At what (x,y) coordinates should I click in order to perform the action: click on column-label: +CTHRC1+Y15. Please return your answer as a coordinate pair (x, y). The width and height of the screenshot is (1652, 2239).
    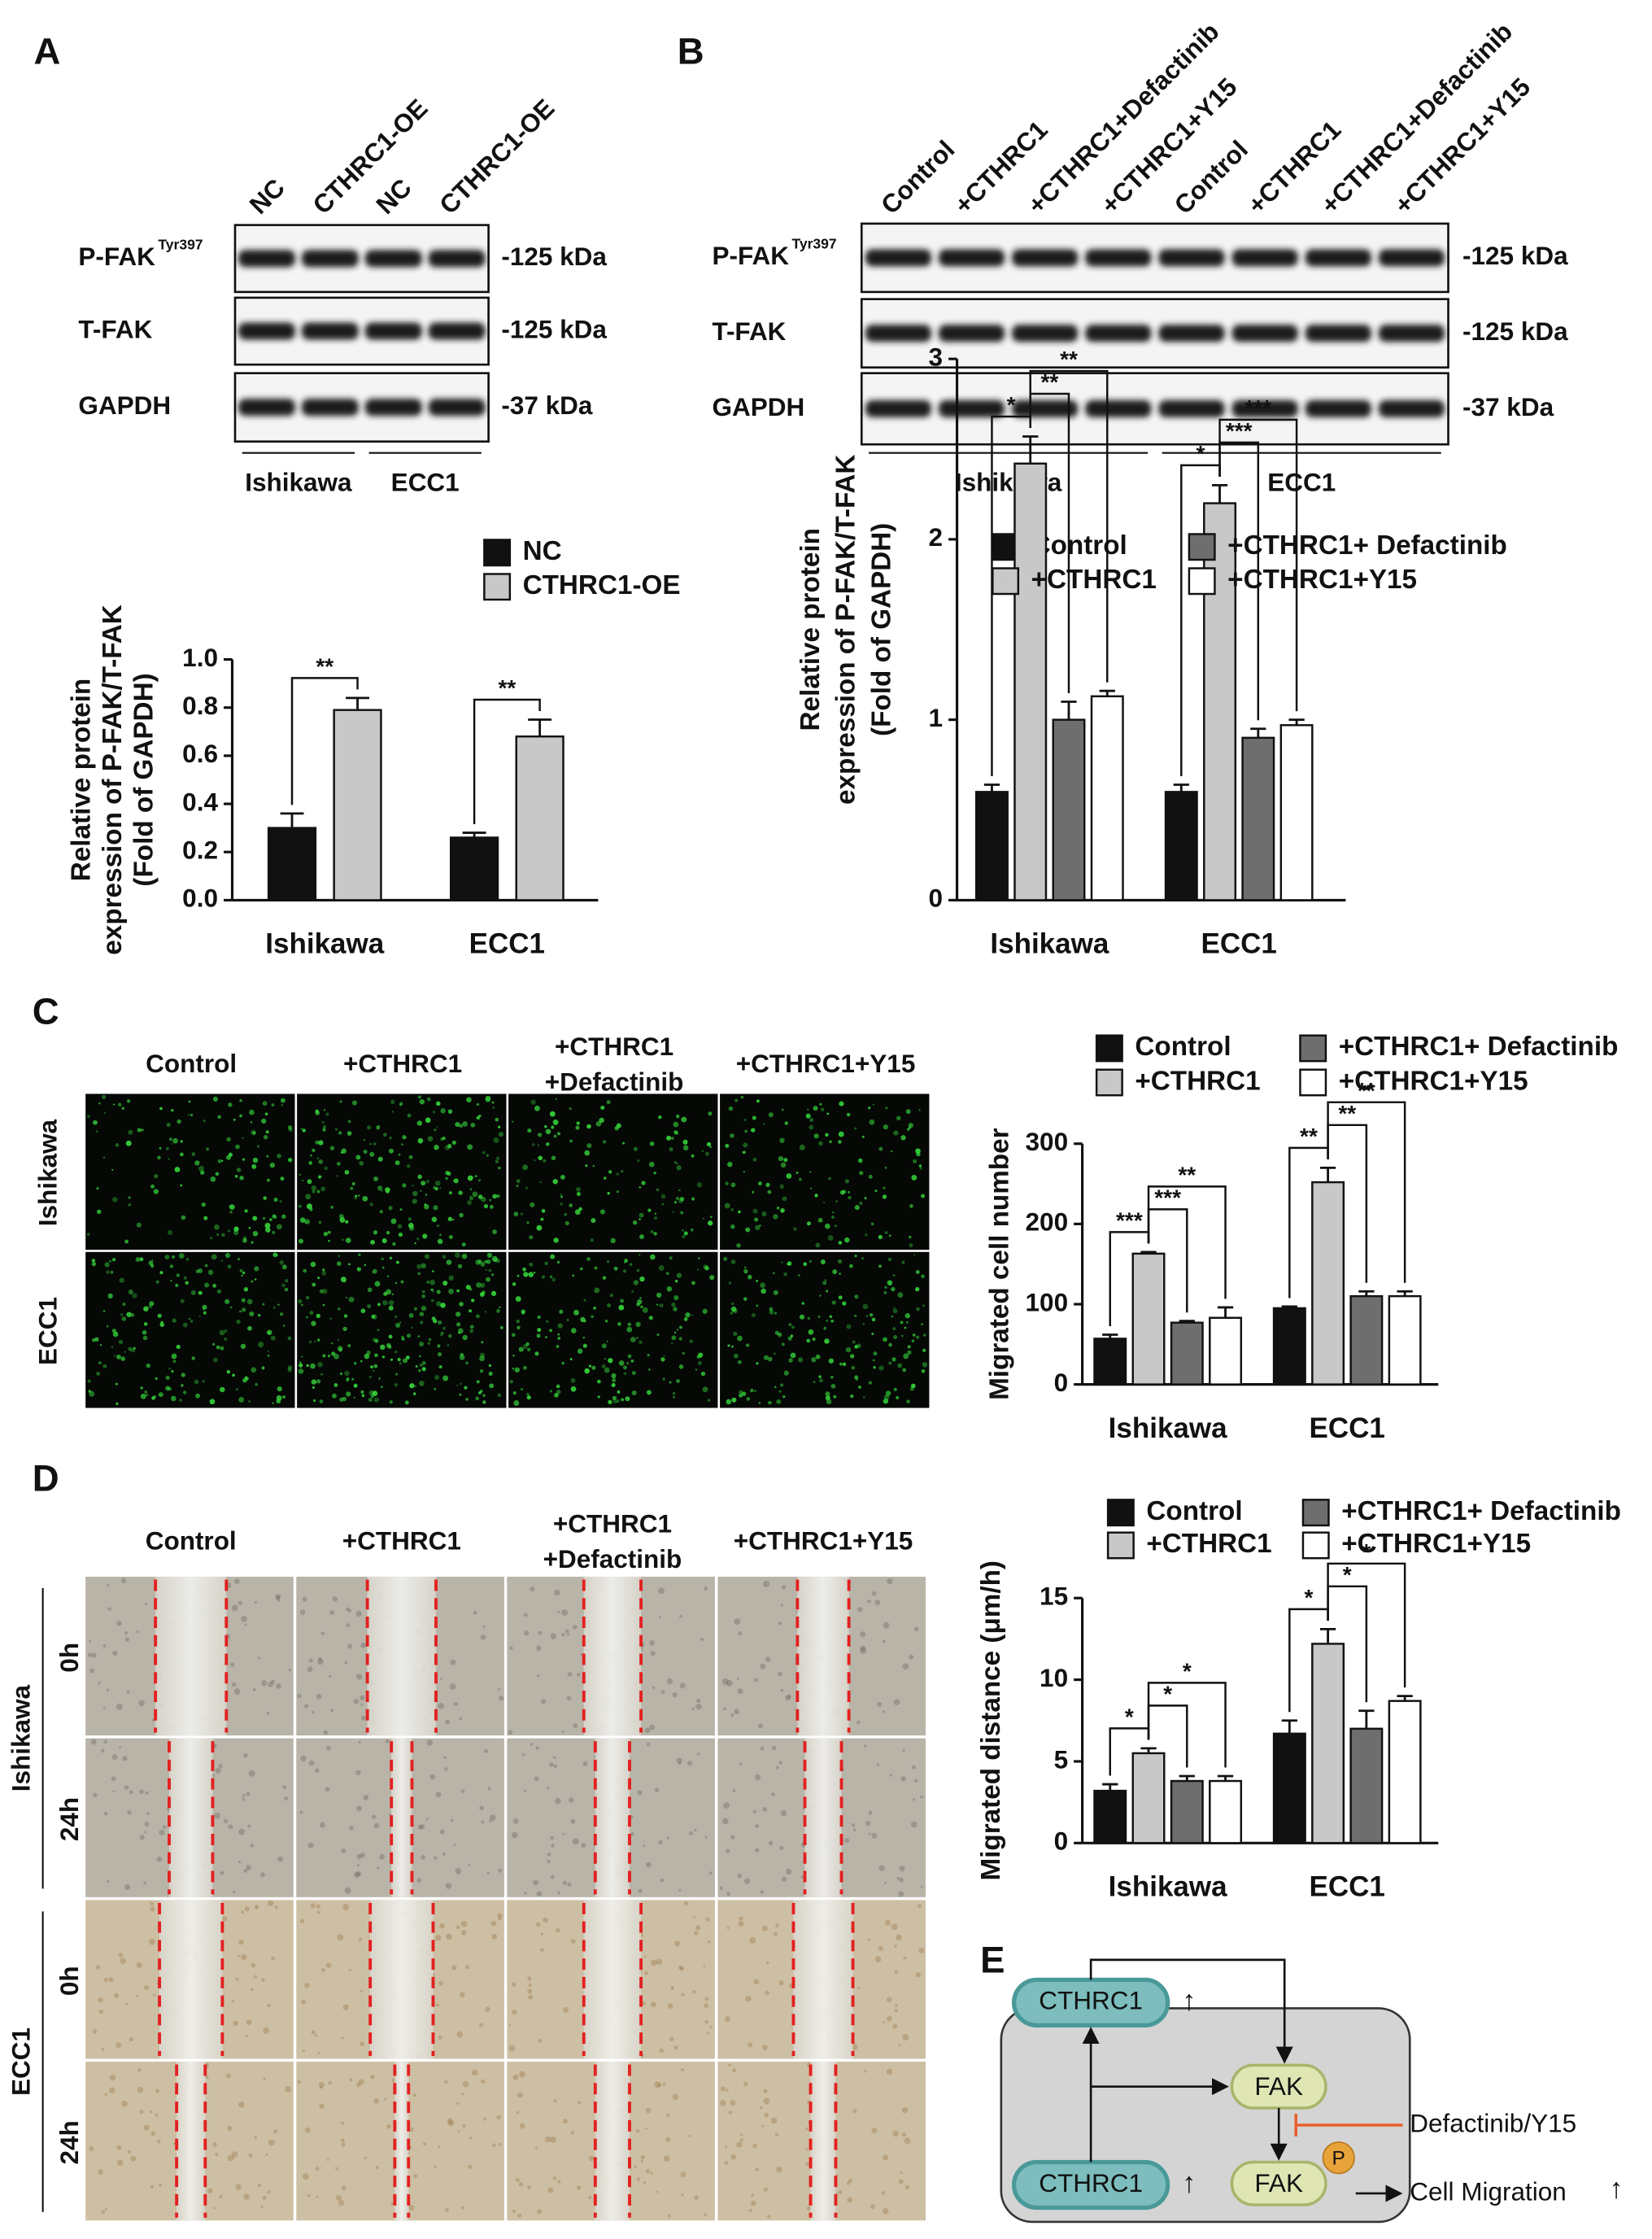
    Looking at the image, I should click on (826, 1063).